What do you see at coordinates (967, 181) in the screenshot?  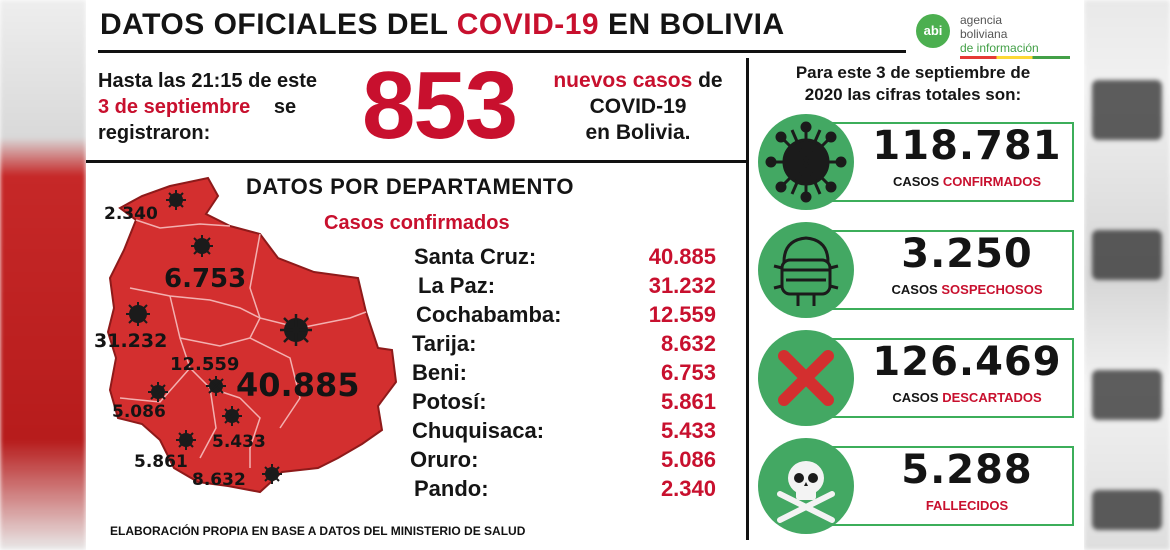 I see `confirmed-label: CASOS CONFIRMADOS` at bounding box center [967, 181].